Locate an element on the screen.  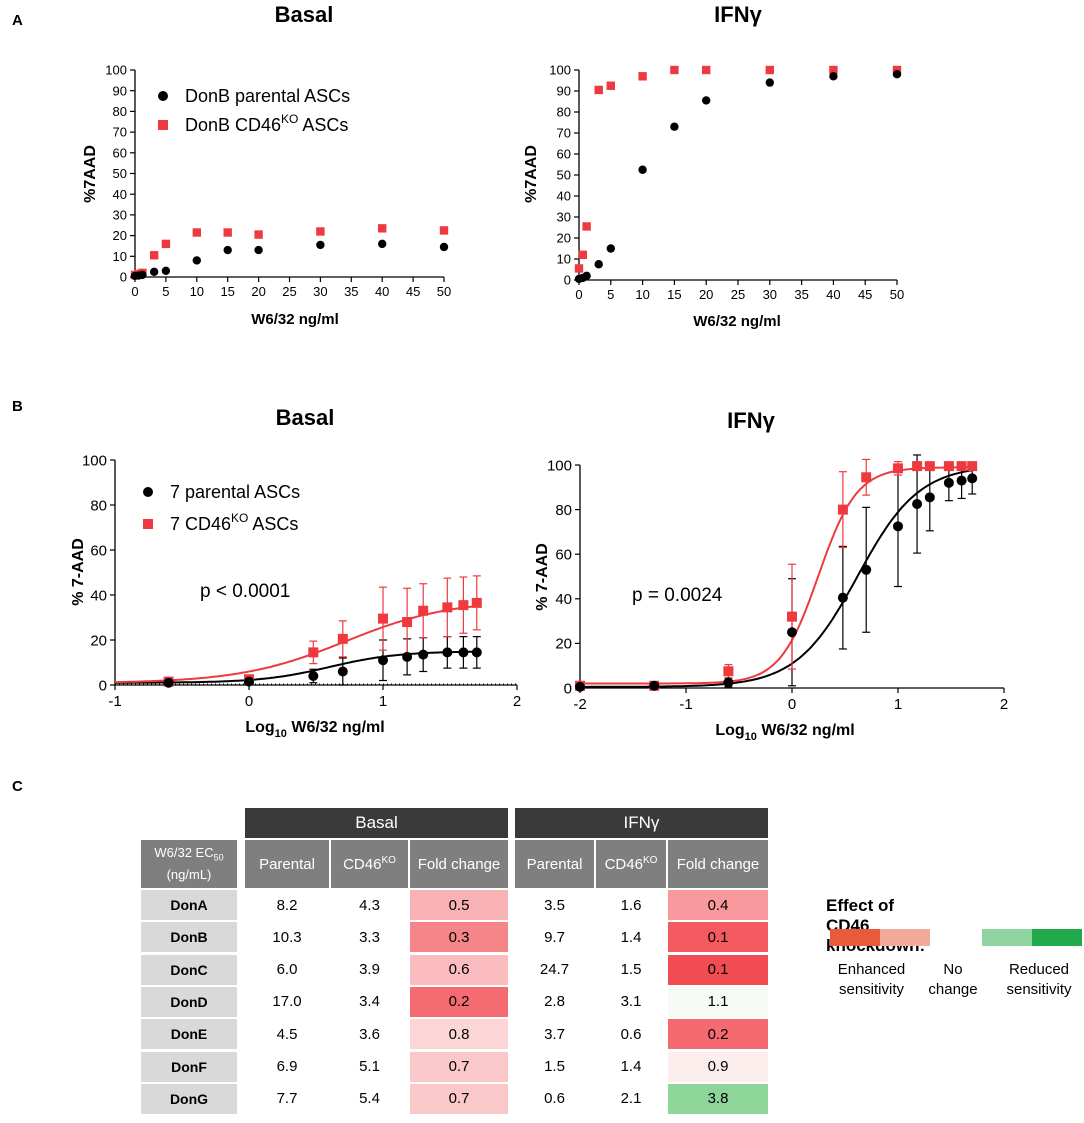
chart-title: Basal is located at coordinates (305, 417).